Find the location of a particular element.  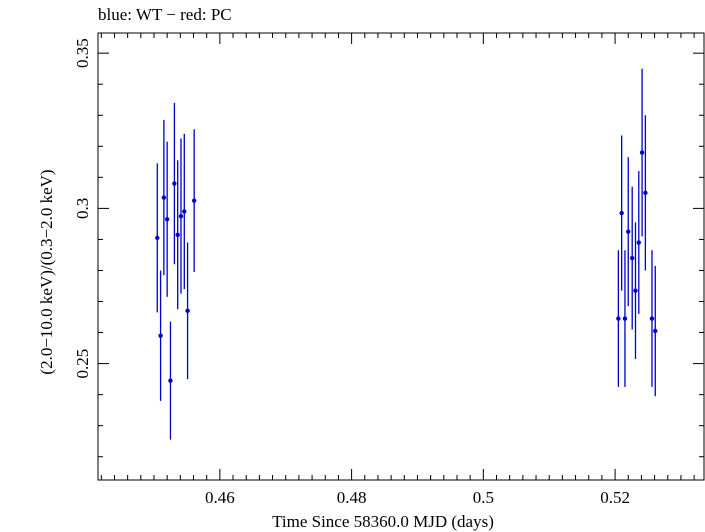

y-axis-label: (2.0−10.0 keV)/(0.3−2.0 keV) is located at coordinates (46, 271).